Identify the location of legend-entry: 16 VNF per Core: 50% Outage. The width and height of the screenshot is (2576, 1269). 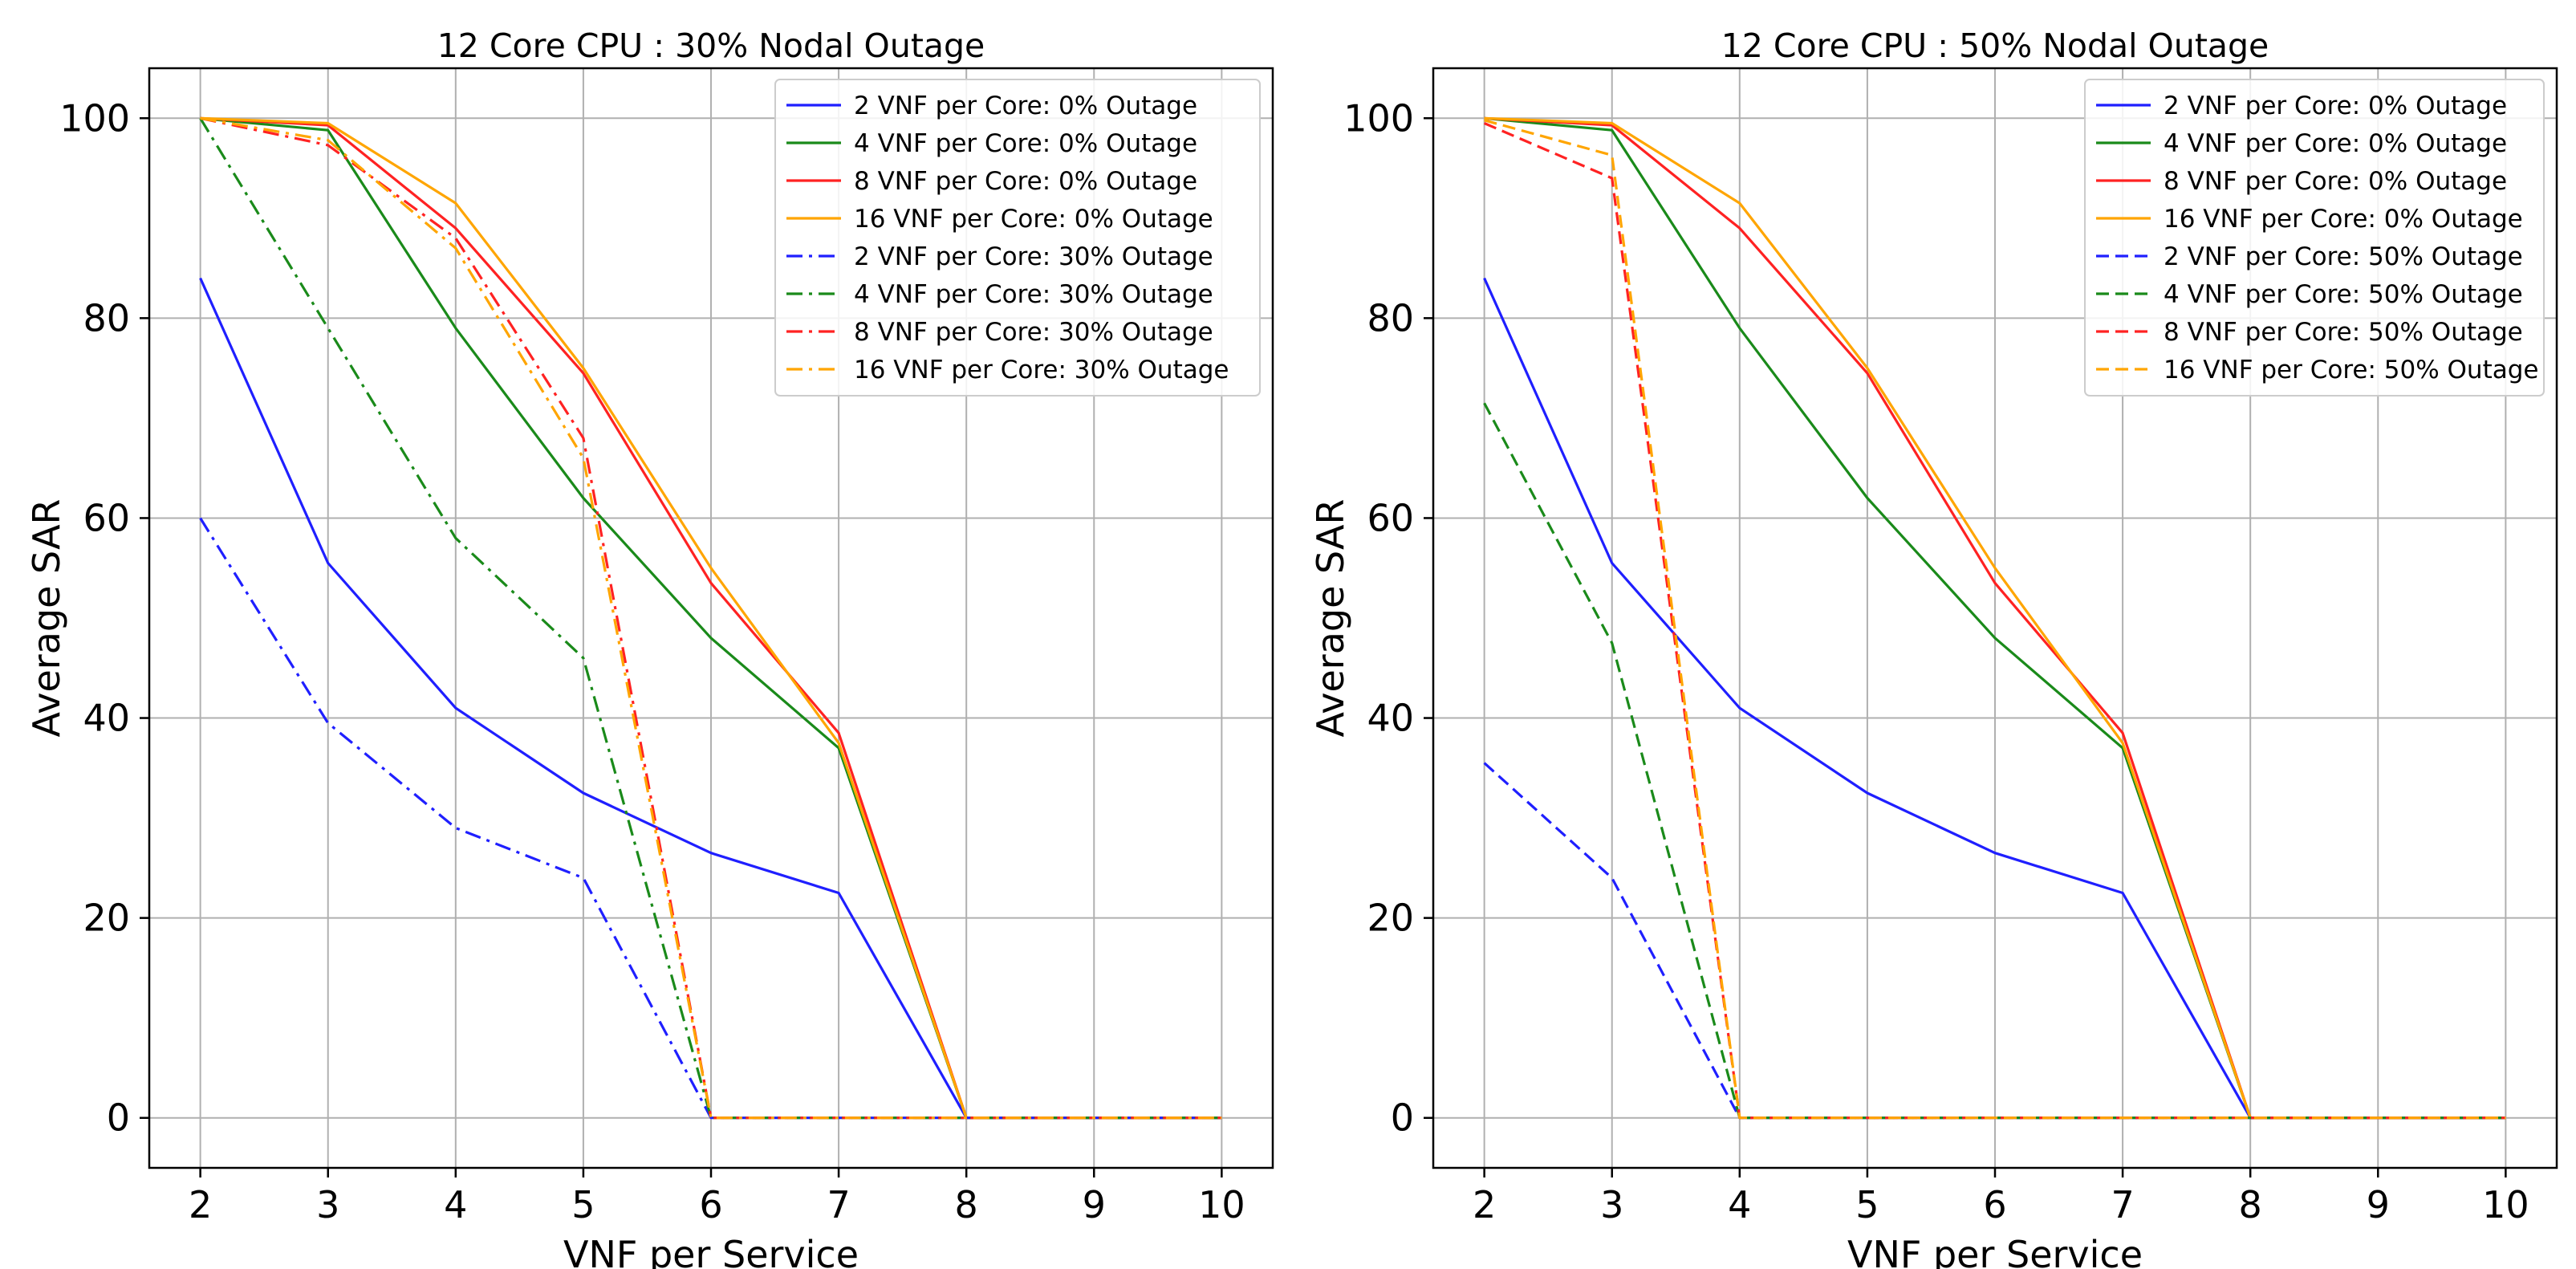
(2351, 370).